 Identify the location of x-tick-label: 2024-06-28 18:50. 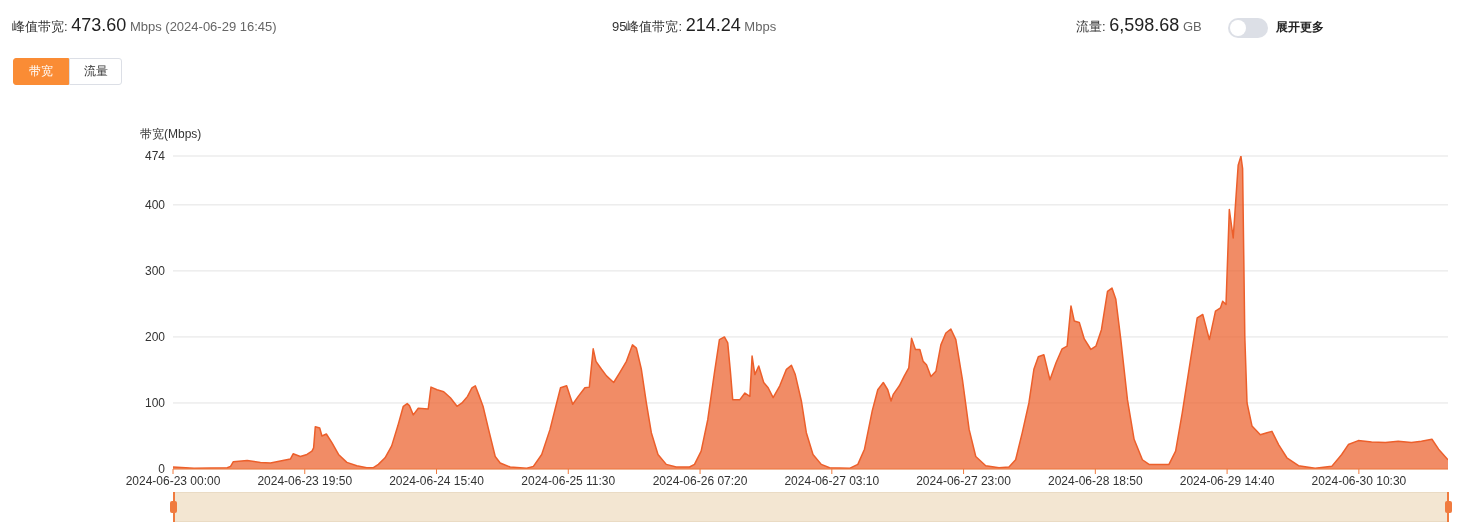
(1095, 480).